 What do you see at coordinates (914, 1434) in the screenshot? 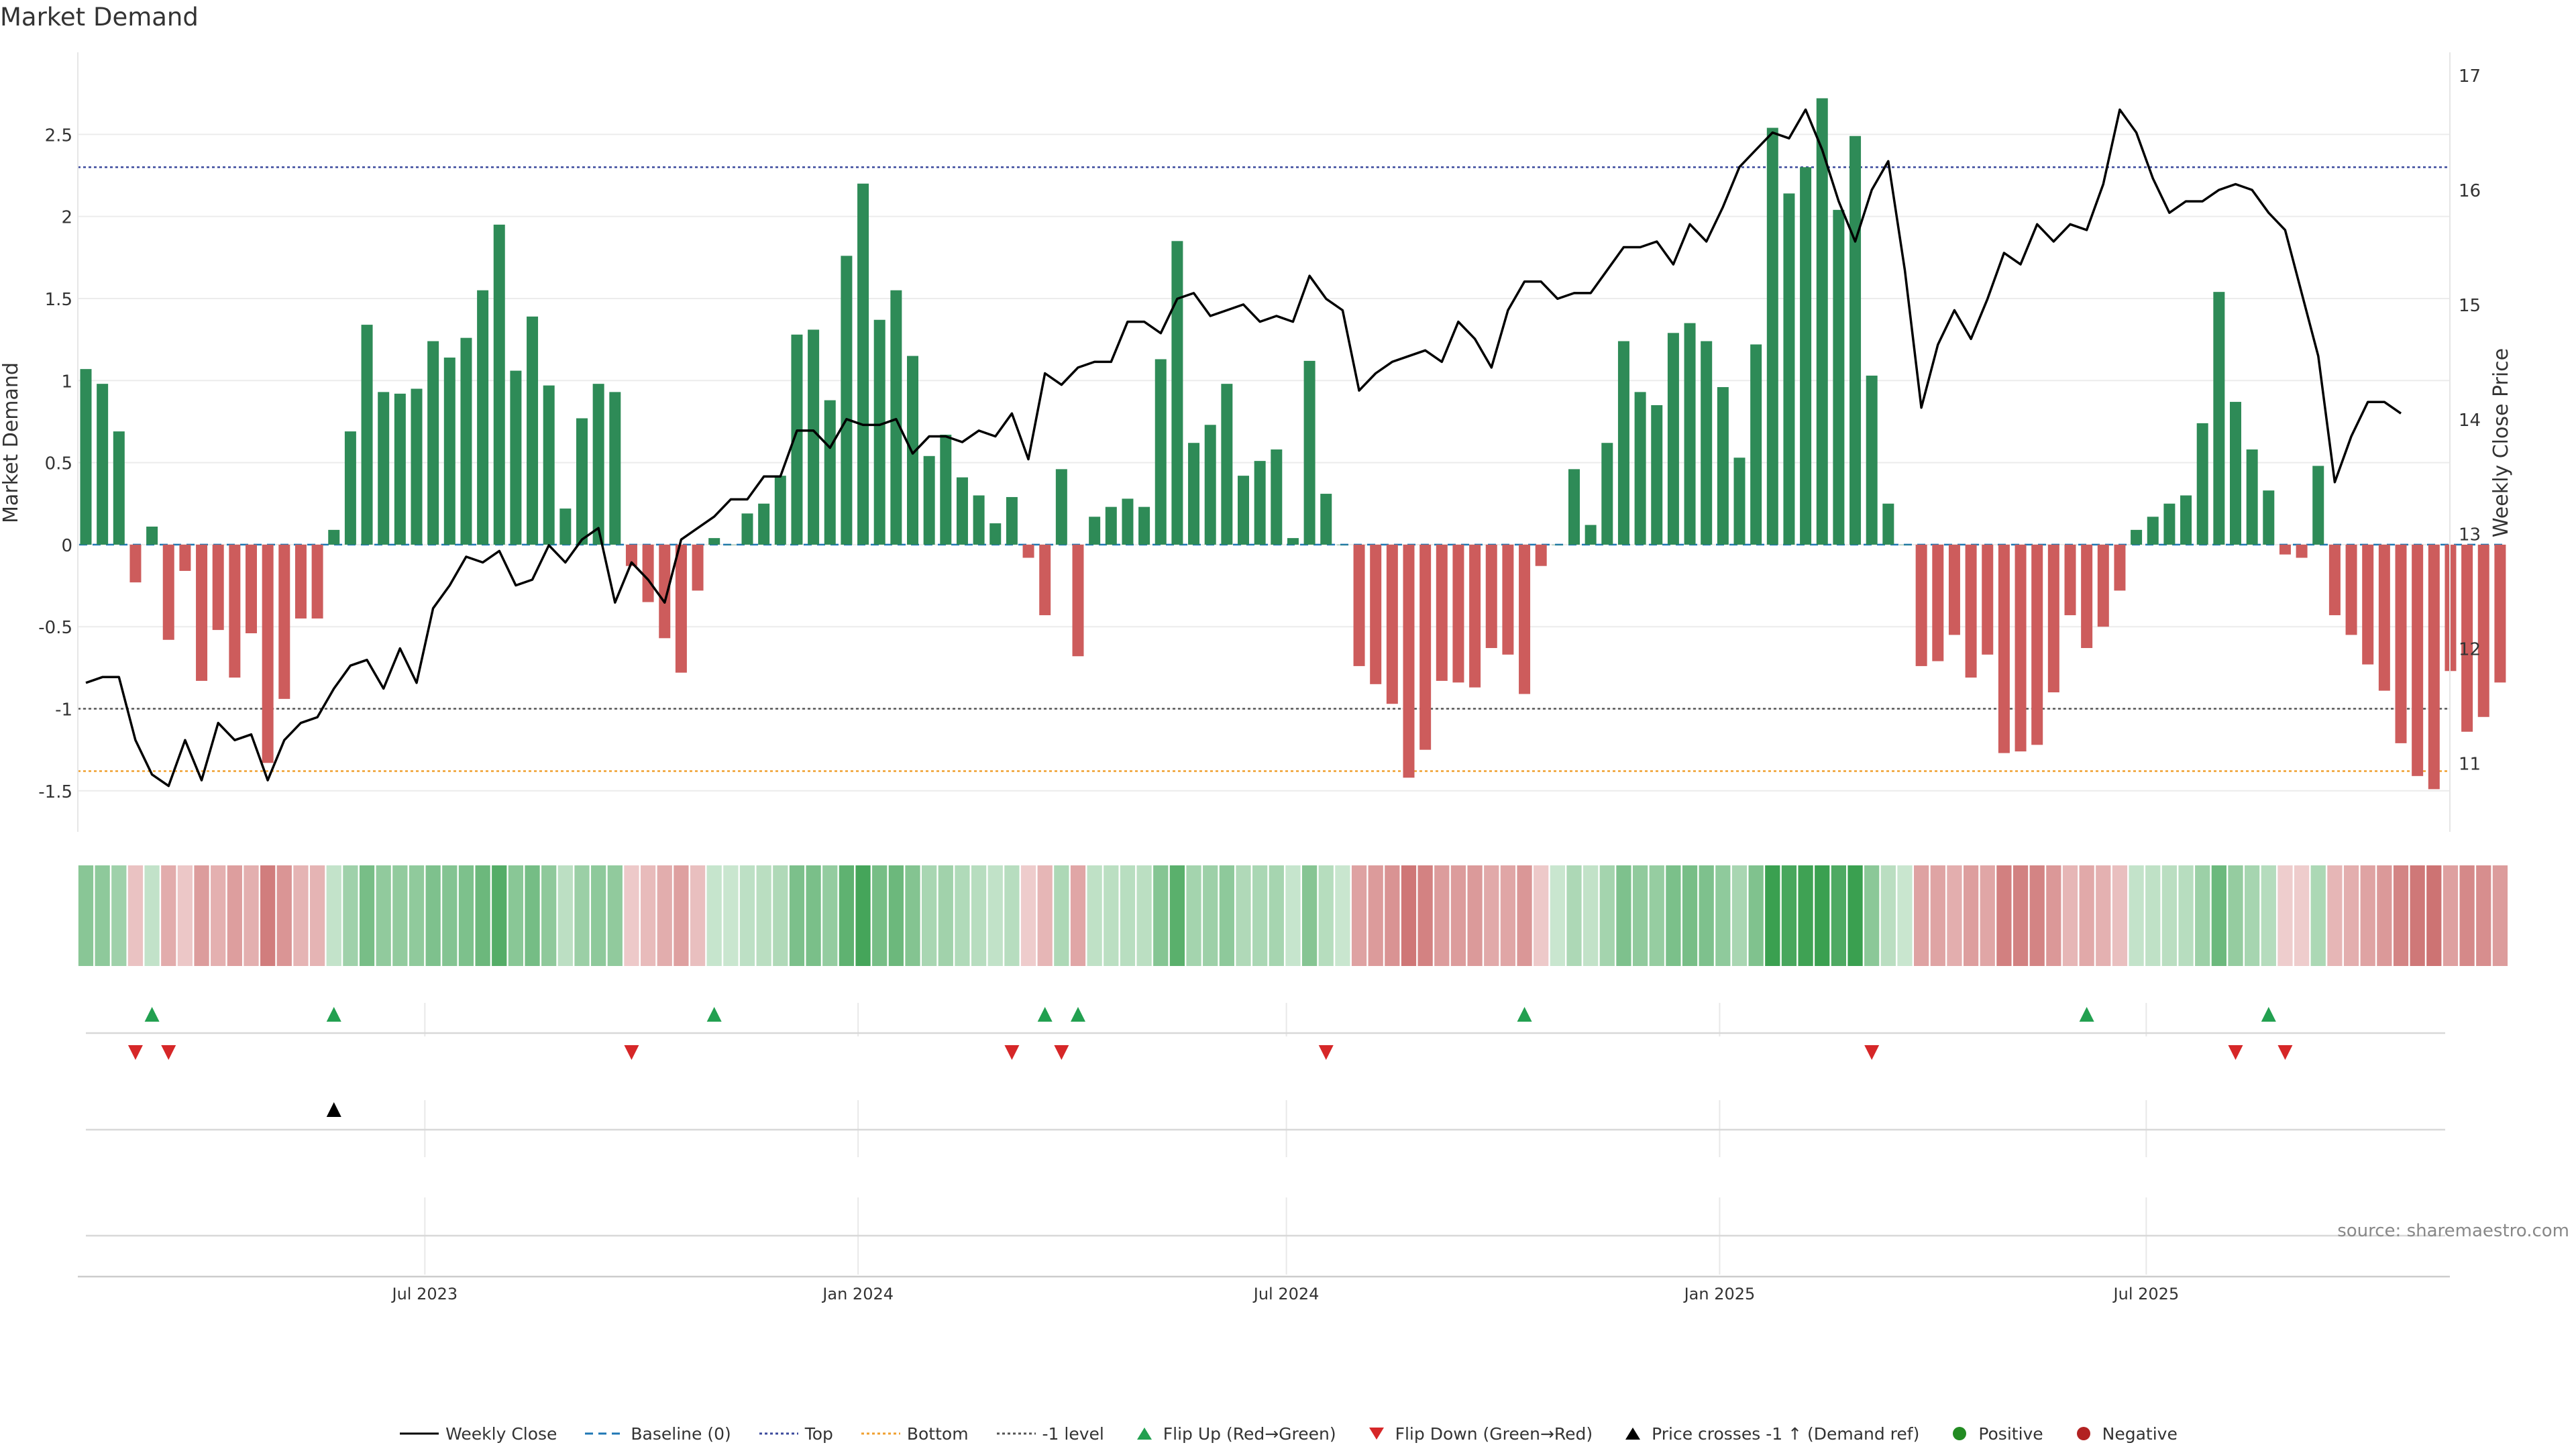
I see `legend-item-bottom: Bottom` at bounding box center [914, 1434].